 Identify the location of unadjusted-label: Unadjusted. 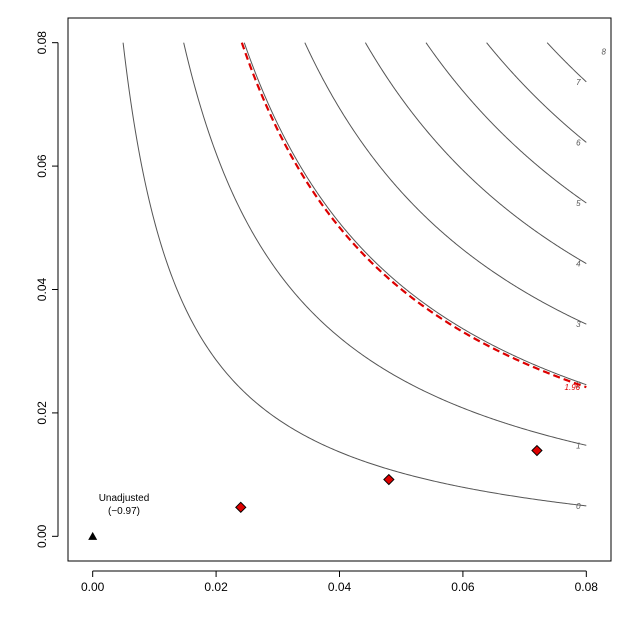
(124, 498).